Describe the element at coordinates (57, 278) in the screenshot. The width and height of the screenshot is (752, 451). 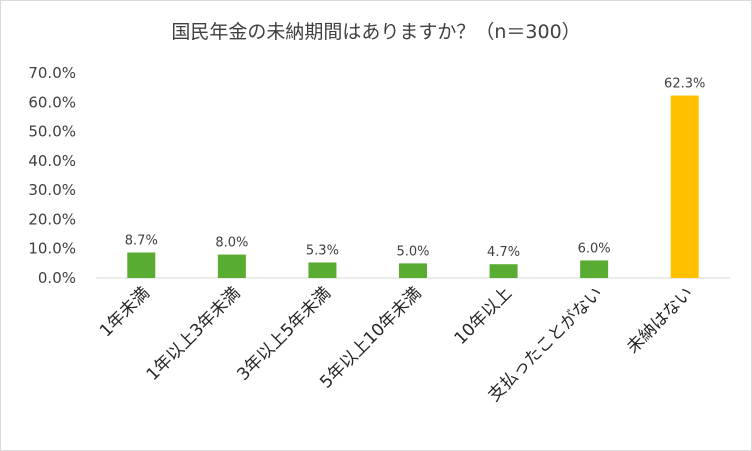
I see `y-tick-label: 0.0%` at that location.